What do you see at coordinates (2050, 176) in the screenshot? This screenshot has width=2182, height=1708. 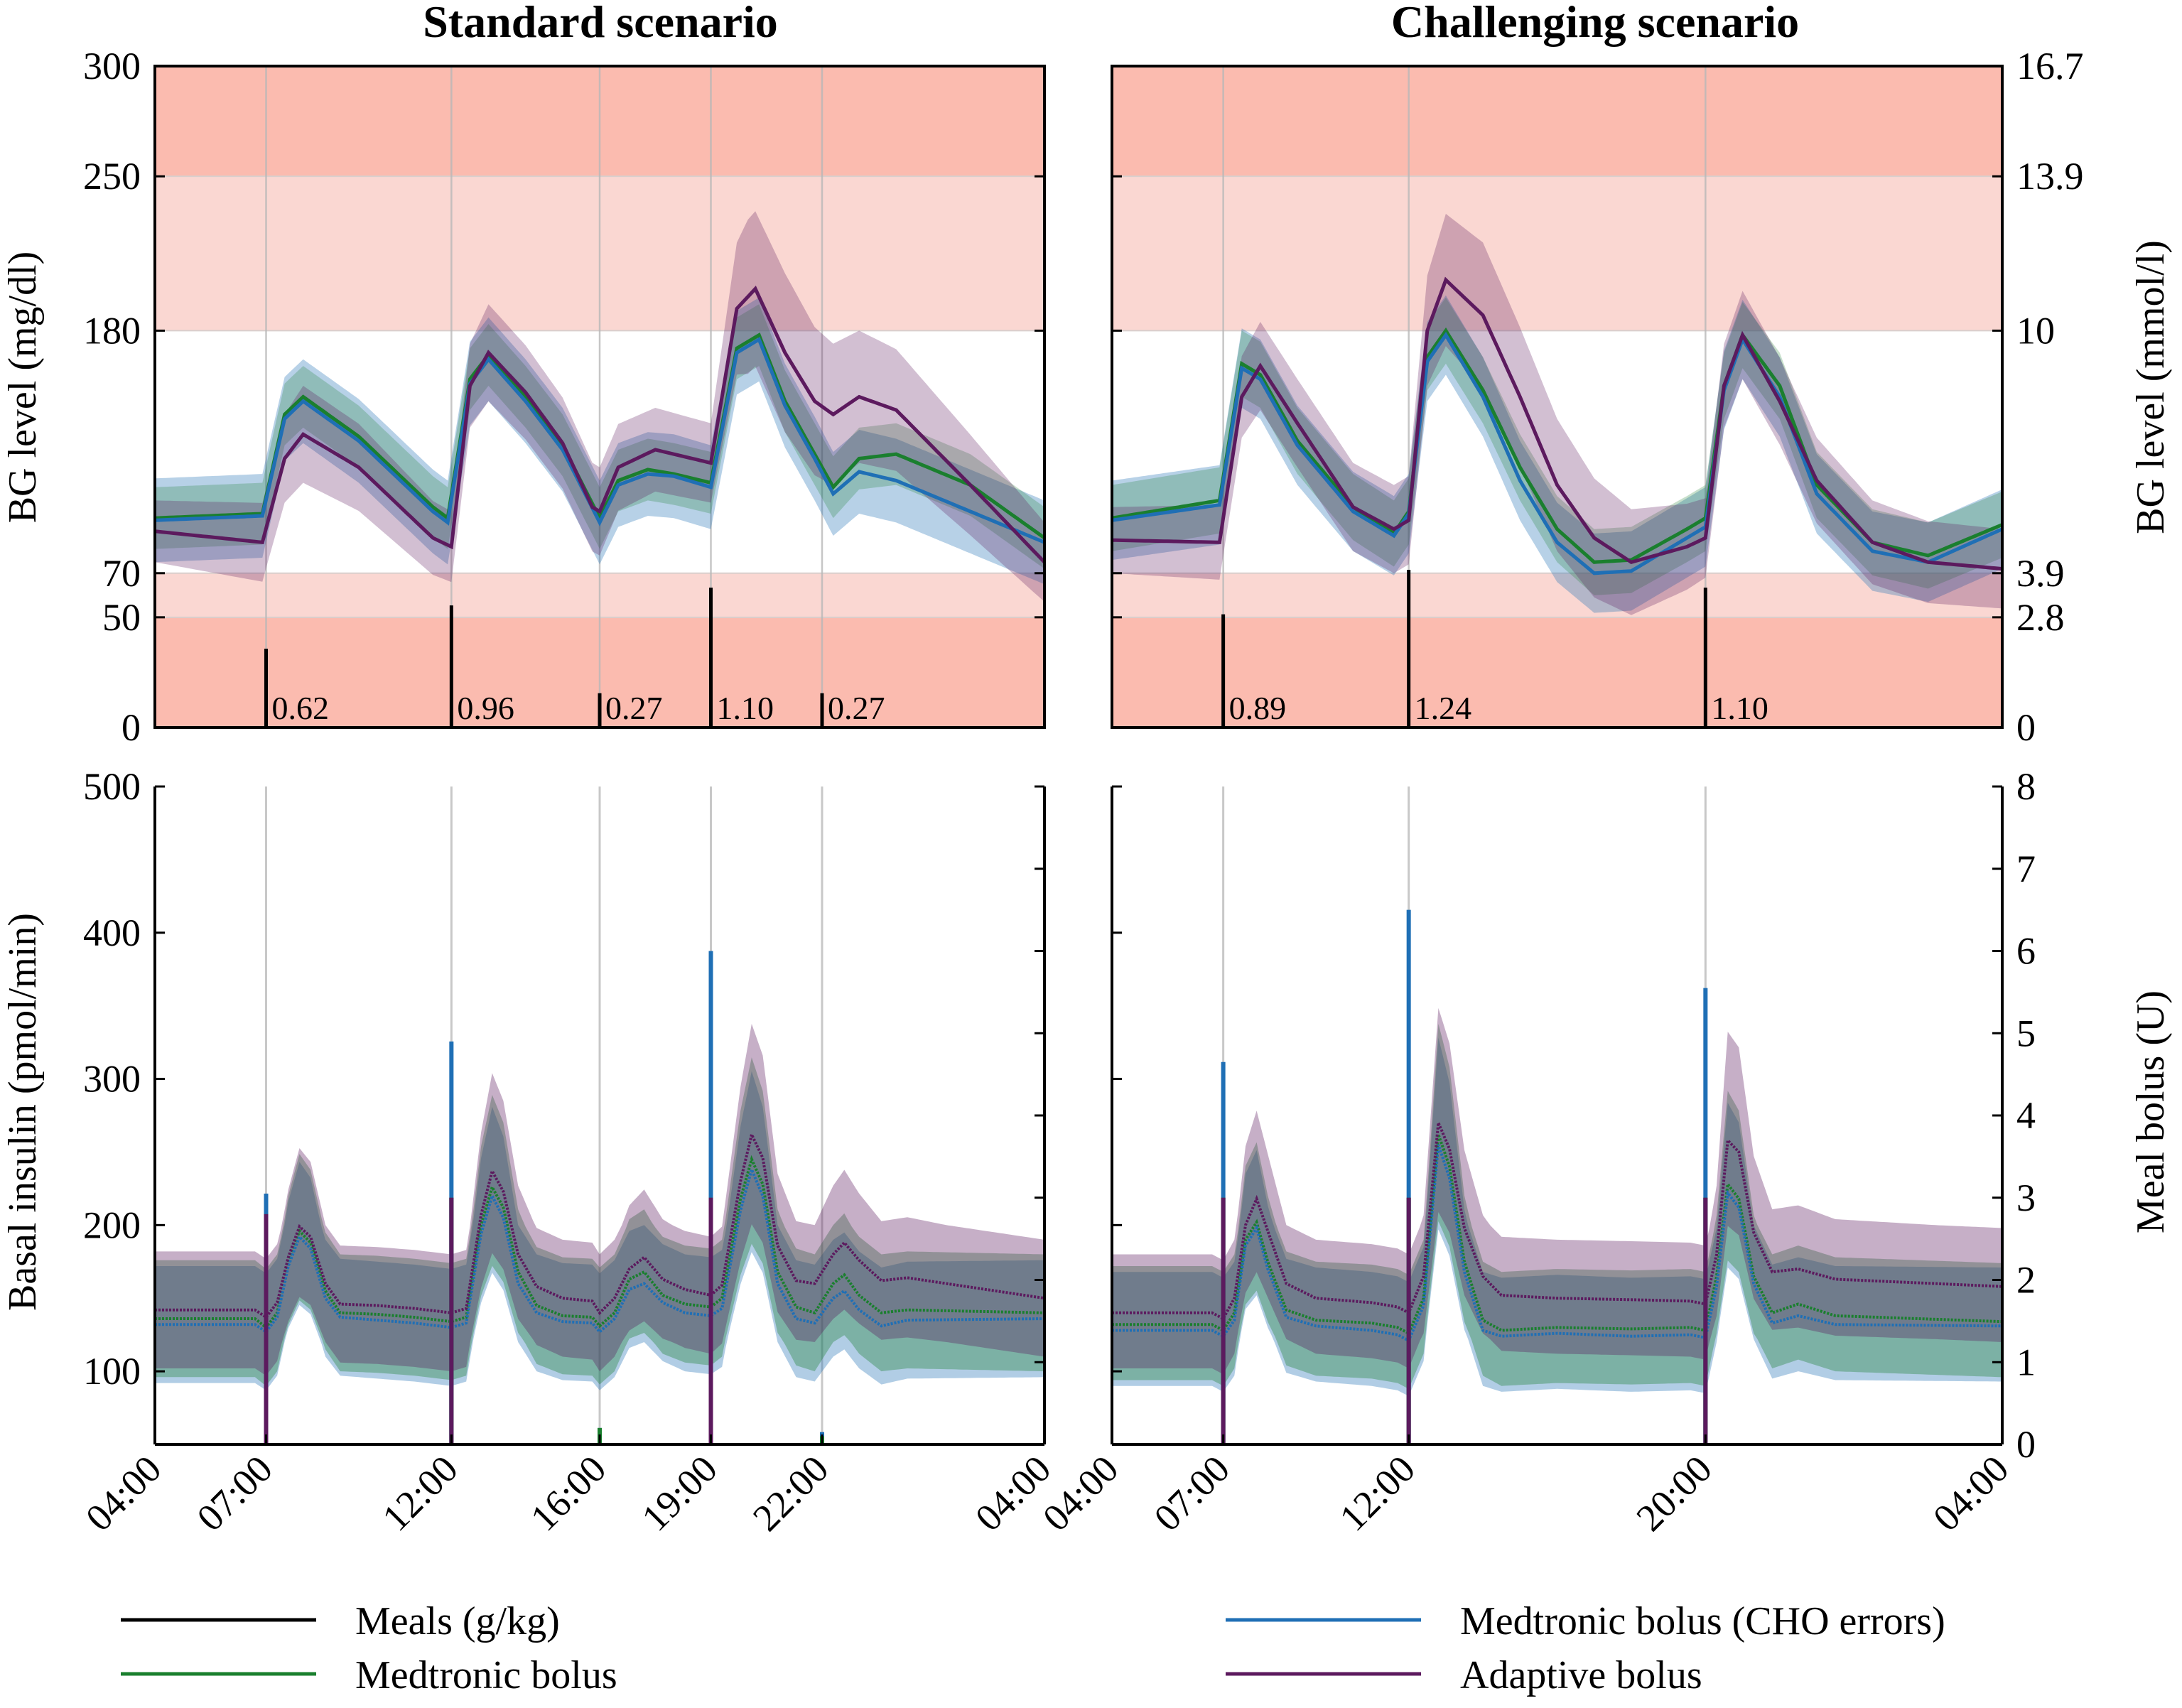 I see `bg-ytick-label-mmol: 13.9` at bounding box center [2050, 176].